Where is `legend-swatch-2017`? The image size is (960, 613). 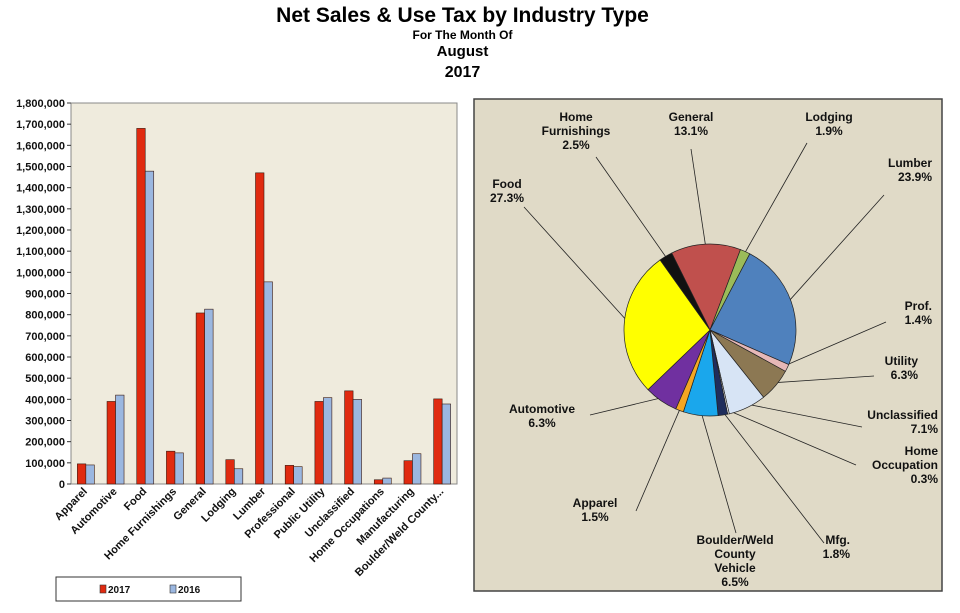 legend-swatch-2017 is located at coordinates (103, 589).